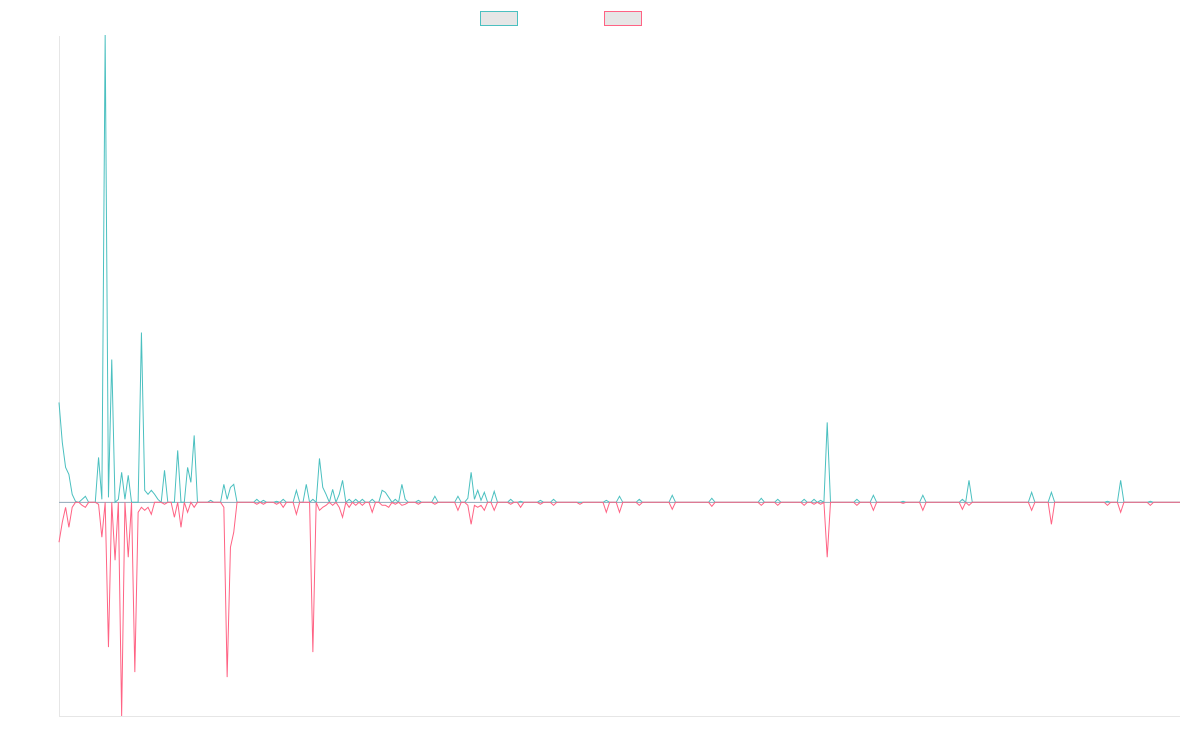  I want to click on chart-legend, so click(600, 18).